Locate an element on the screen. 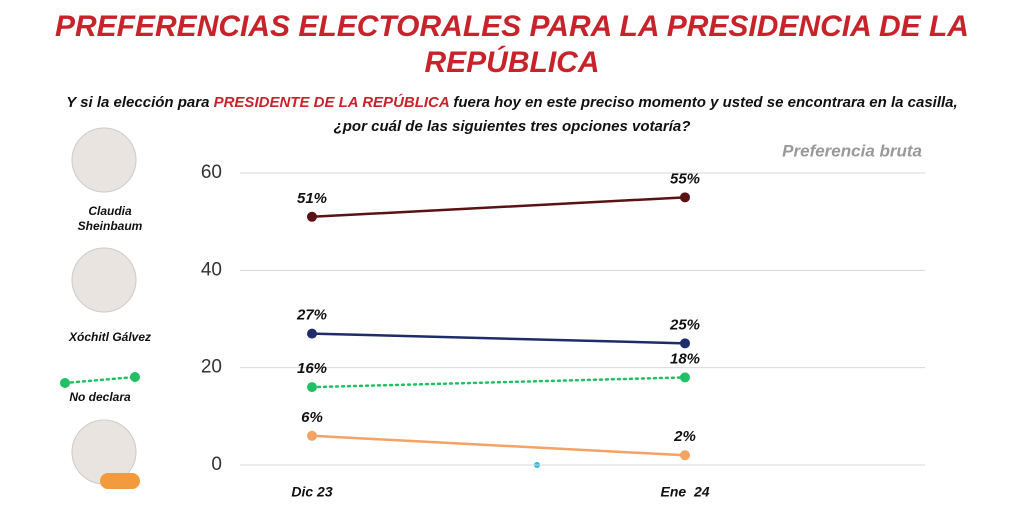 The image size is (1024, 512). y-tick-label: 60 is located at coordinates (211, 172).